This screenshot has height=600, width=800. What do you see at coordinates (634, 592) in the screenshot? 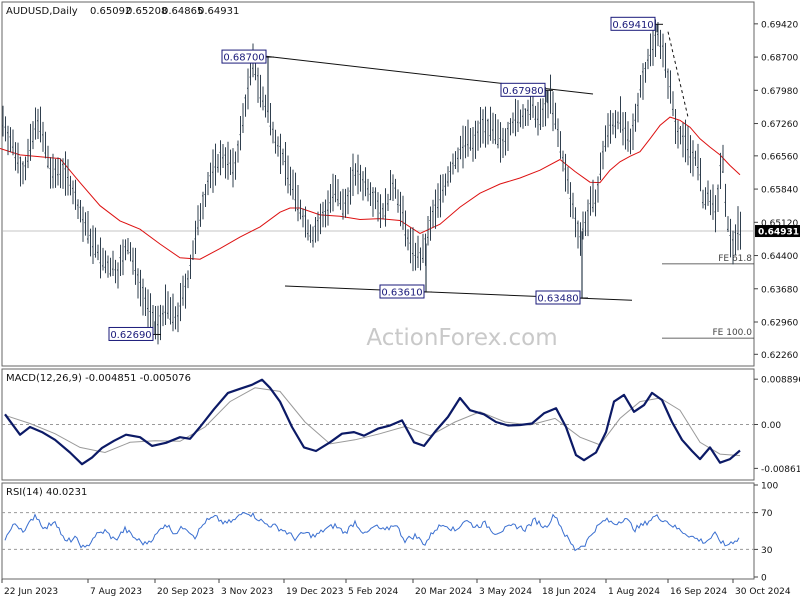
I see `x-tick-label: 1 Aug 2024` at bounding box center [634, 592].